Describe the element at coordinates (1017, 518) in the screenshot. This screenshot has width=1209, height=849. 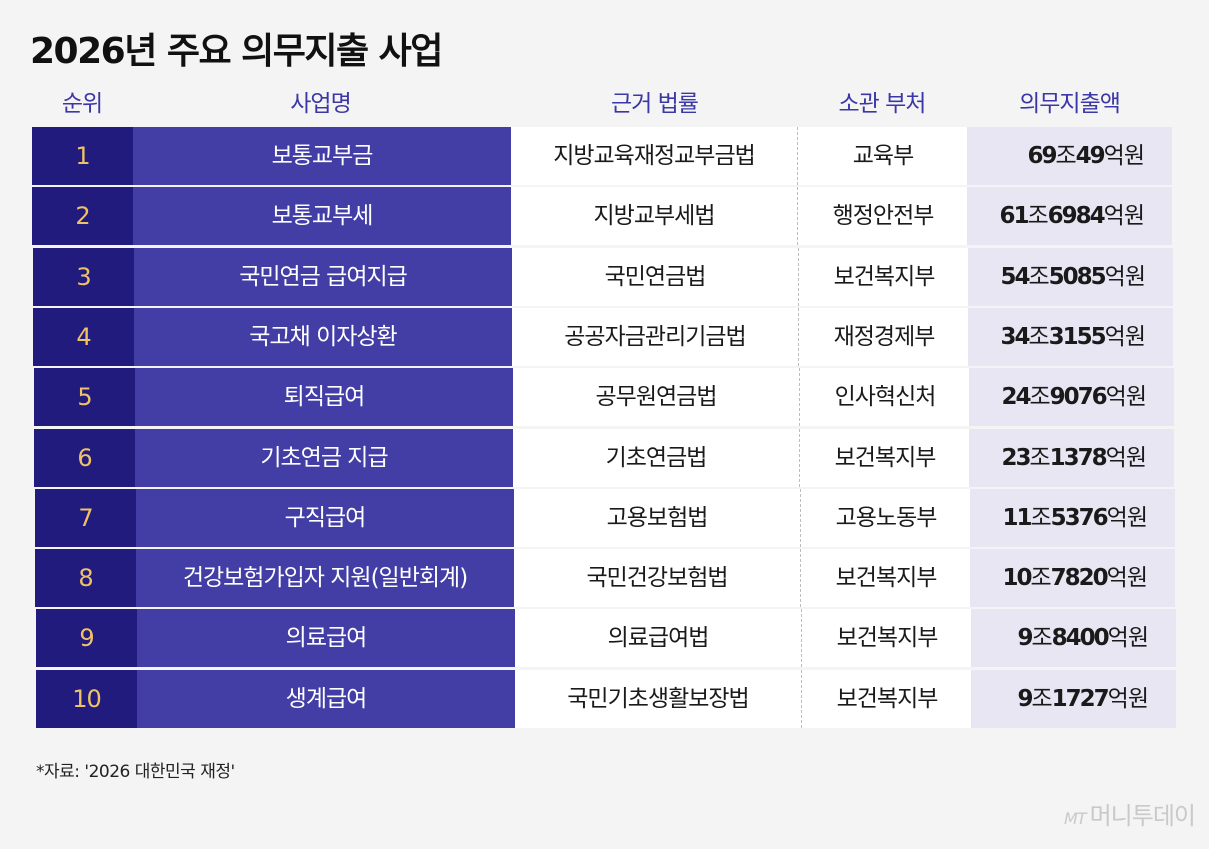
I see `amount-jo-value: 11` at that location.